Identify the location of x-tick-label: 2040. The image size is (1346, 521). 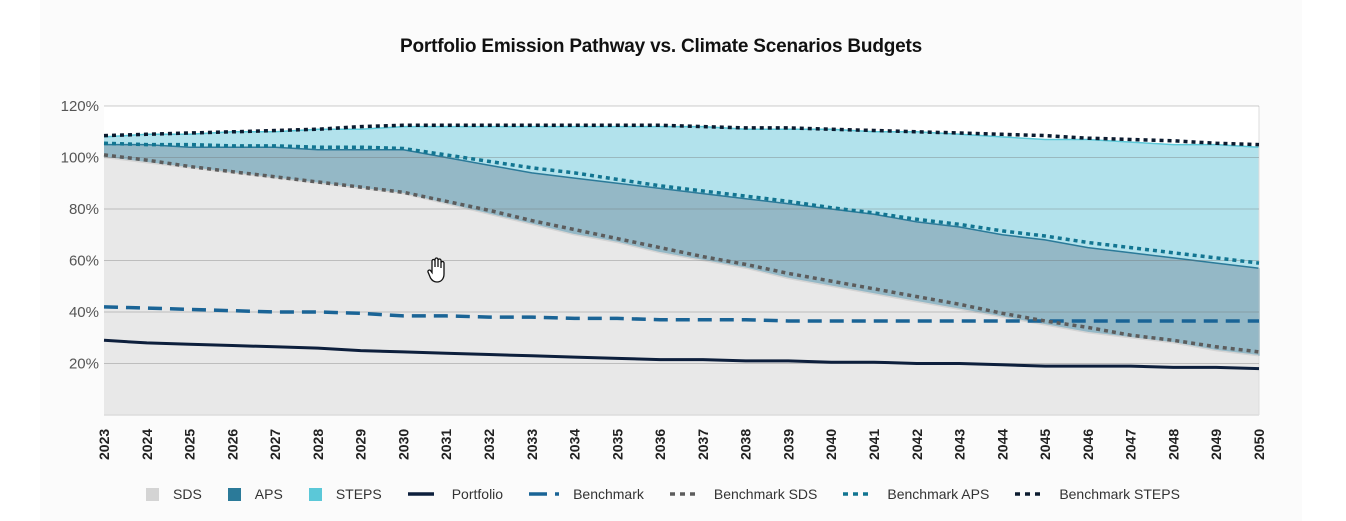
(831, 444).